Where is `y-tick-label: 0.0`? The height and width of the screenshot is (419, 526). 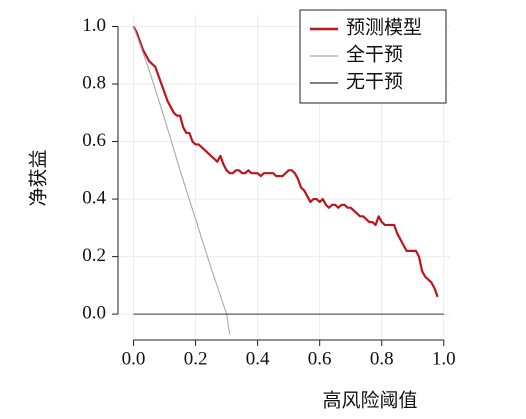
y-tick-label: 0.0 is located at coordinates (94, 312).